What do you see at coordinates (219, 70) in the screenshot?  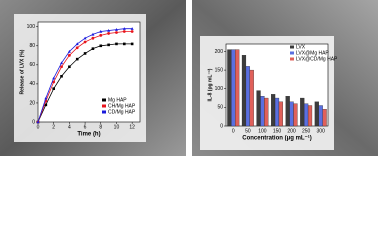 I see `y-tick-label: 150` at bounding box center [219, 70].